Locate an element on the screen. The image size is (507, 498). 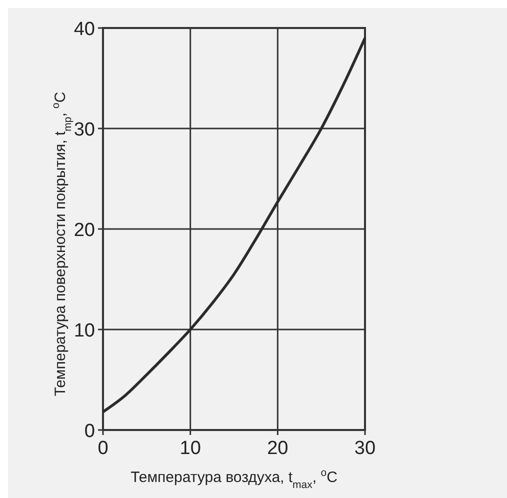
y-tick-label: 30 is located at coordinates (84, 130).